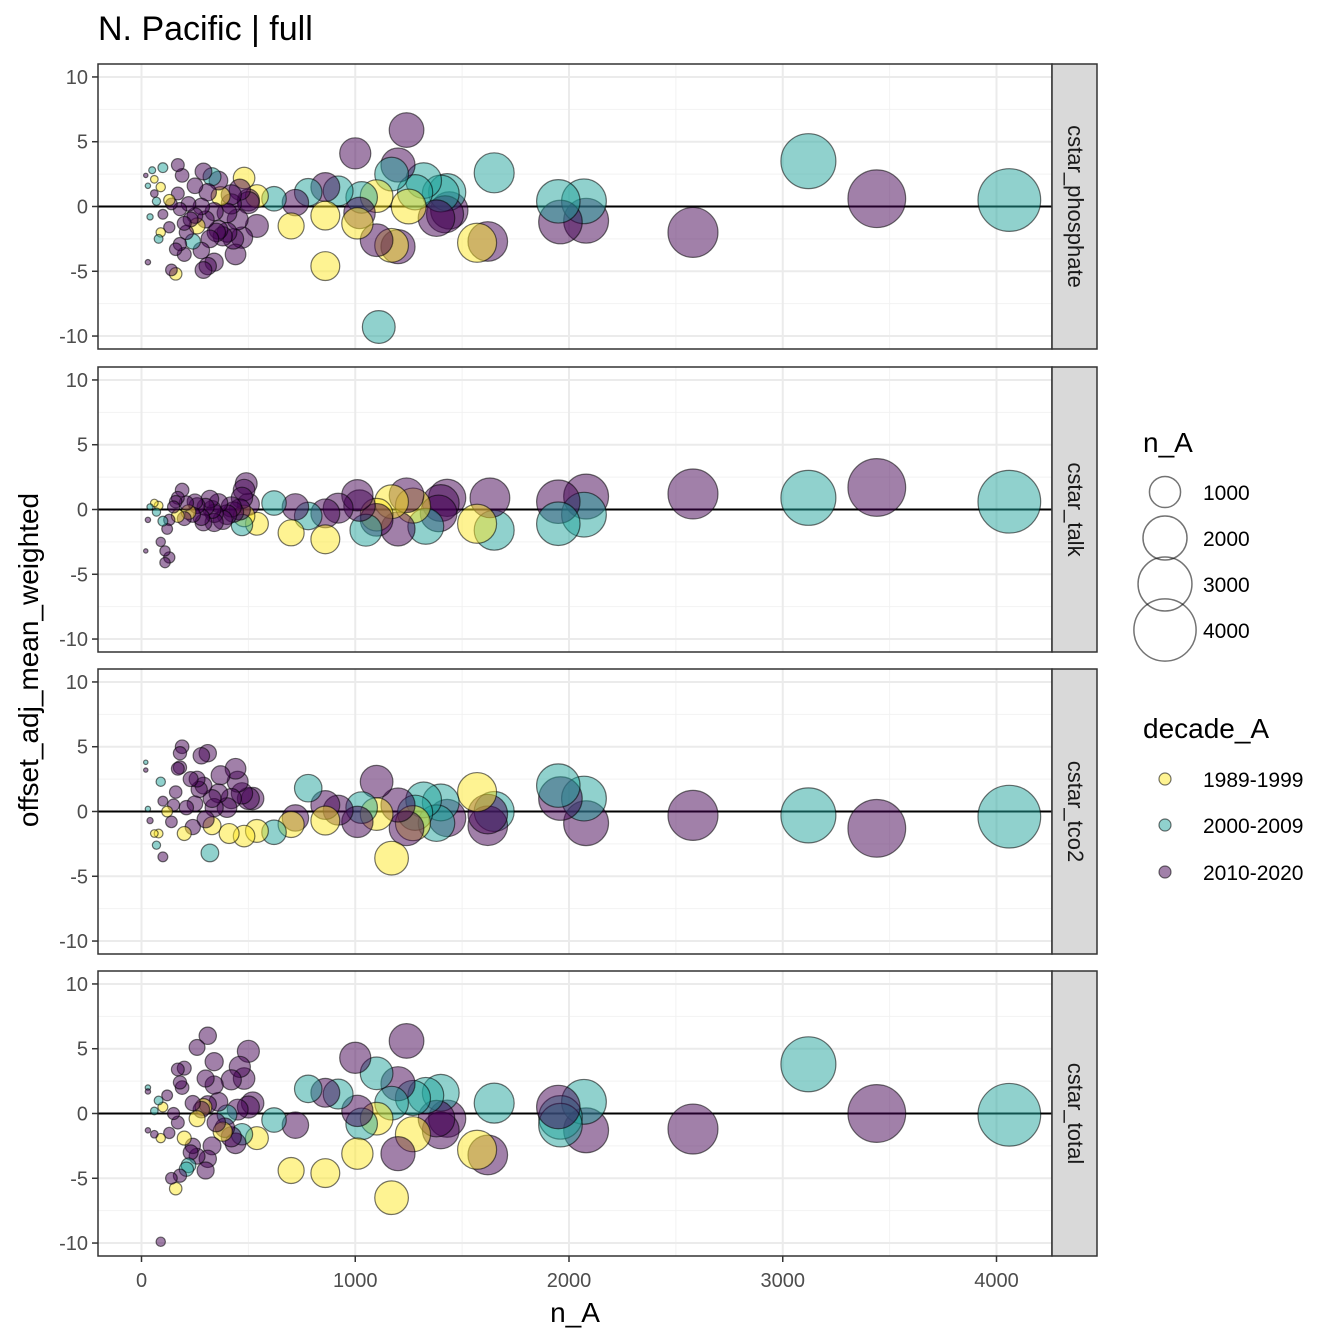  I want to click on y-tick-label: -10, so click(73, 337).